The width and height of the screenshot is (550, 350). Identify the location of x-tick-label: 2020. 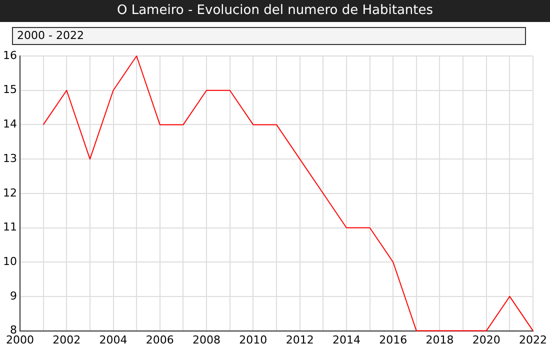
(486, 339).